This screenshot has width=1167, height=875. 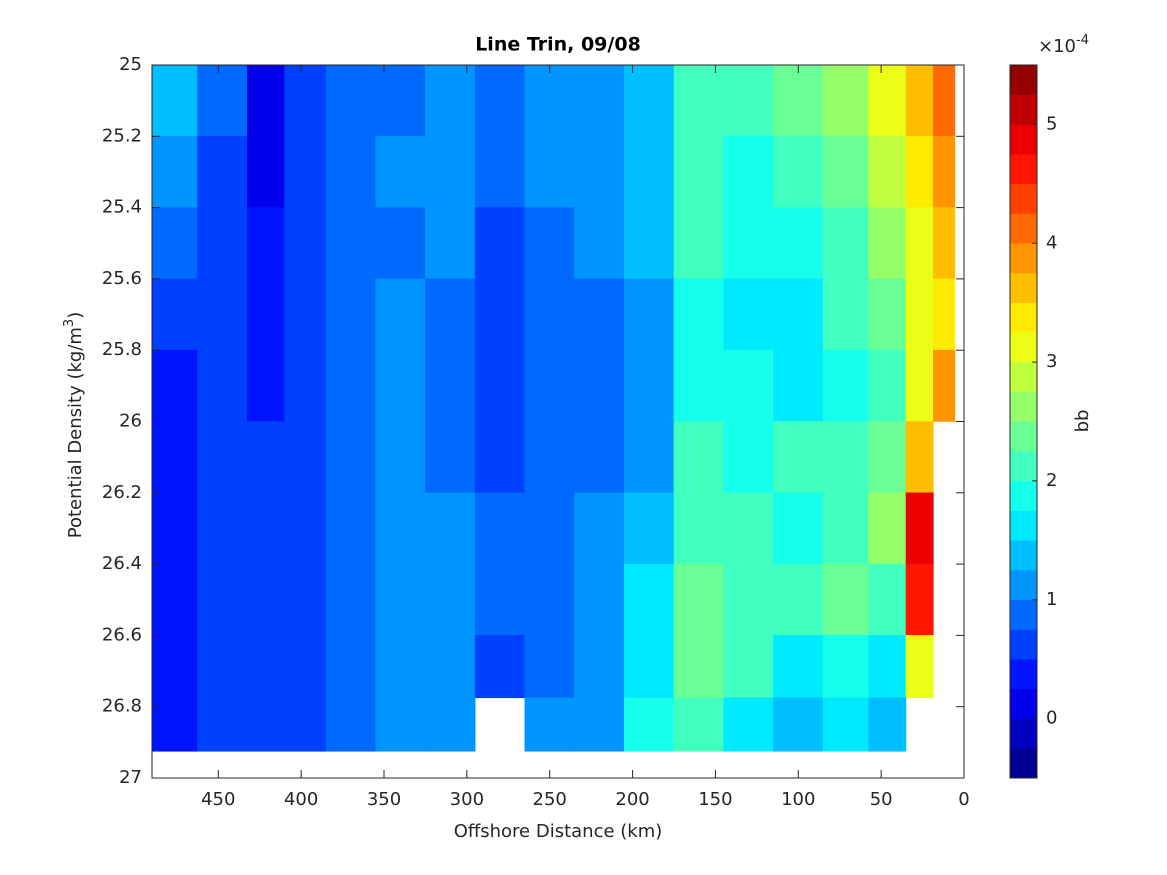 What do you see at coordinates (558, 831) in the screenshot?
I see `x-axis-label: Offshore Distance (km)` at bounding box center [558, 831].